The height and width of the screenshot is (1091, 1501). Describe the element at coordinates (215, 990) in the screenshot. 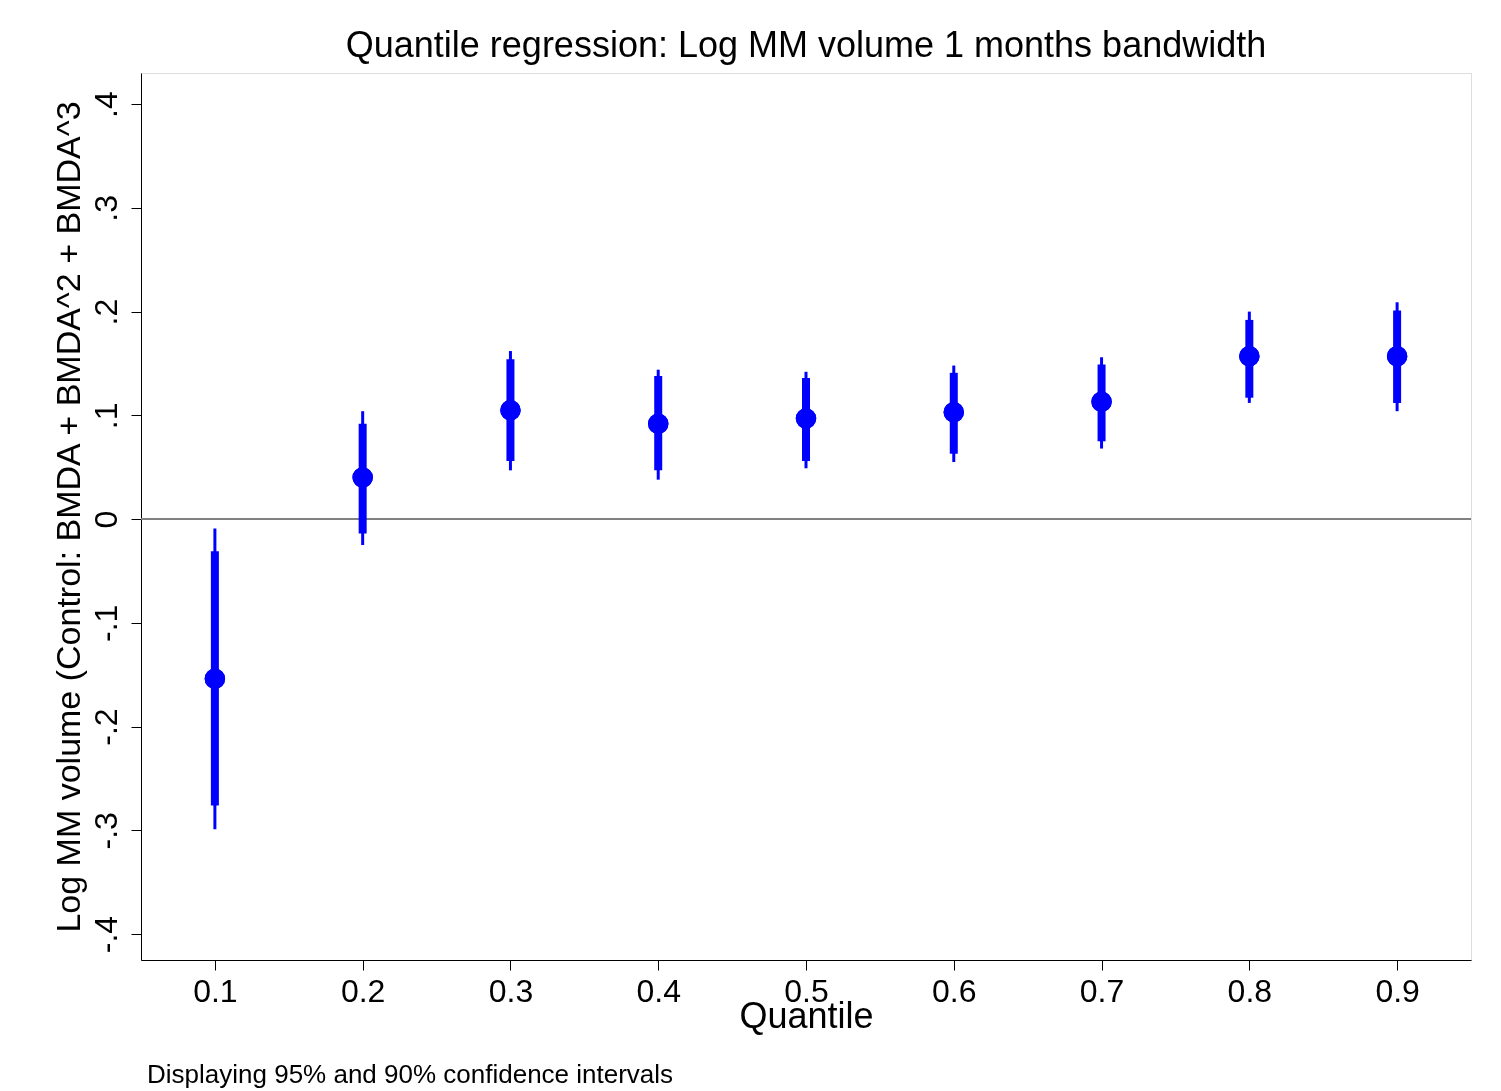

I see `x-tick-label: 0.1` at that location.